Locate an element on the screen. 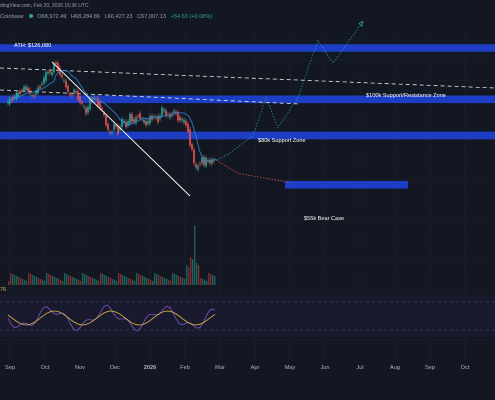 Image resolution: width=495 pixels, height=400 pixels. x-tick-label: 2026 is located at coordinates (150, 368).